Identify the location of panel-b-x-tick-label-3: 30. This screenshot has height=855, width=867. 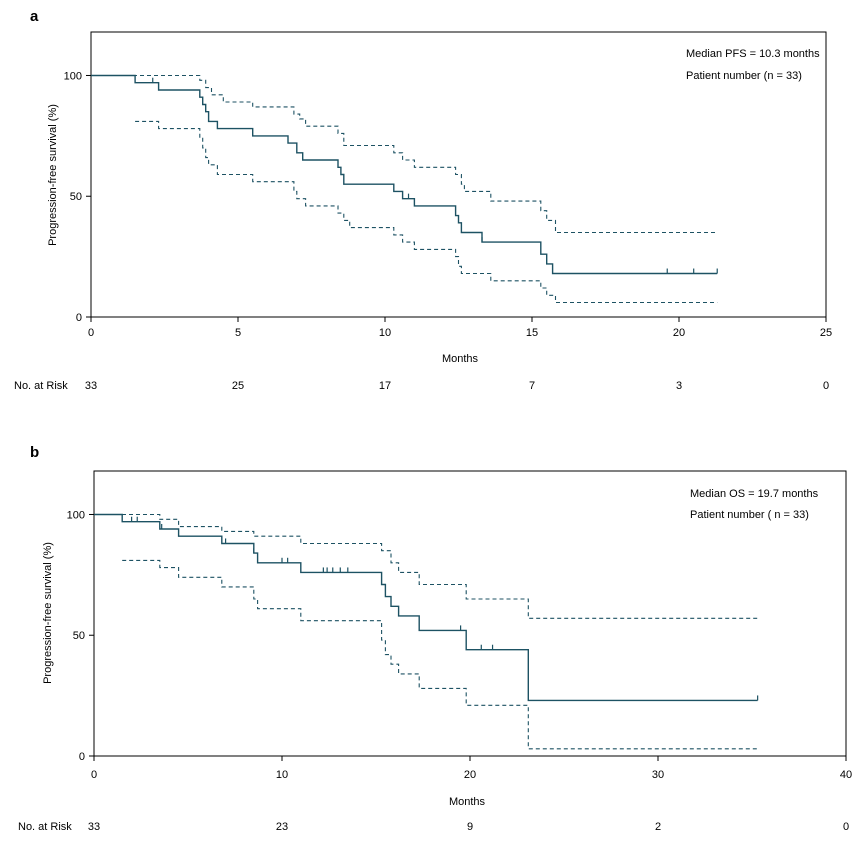
(658, 775).